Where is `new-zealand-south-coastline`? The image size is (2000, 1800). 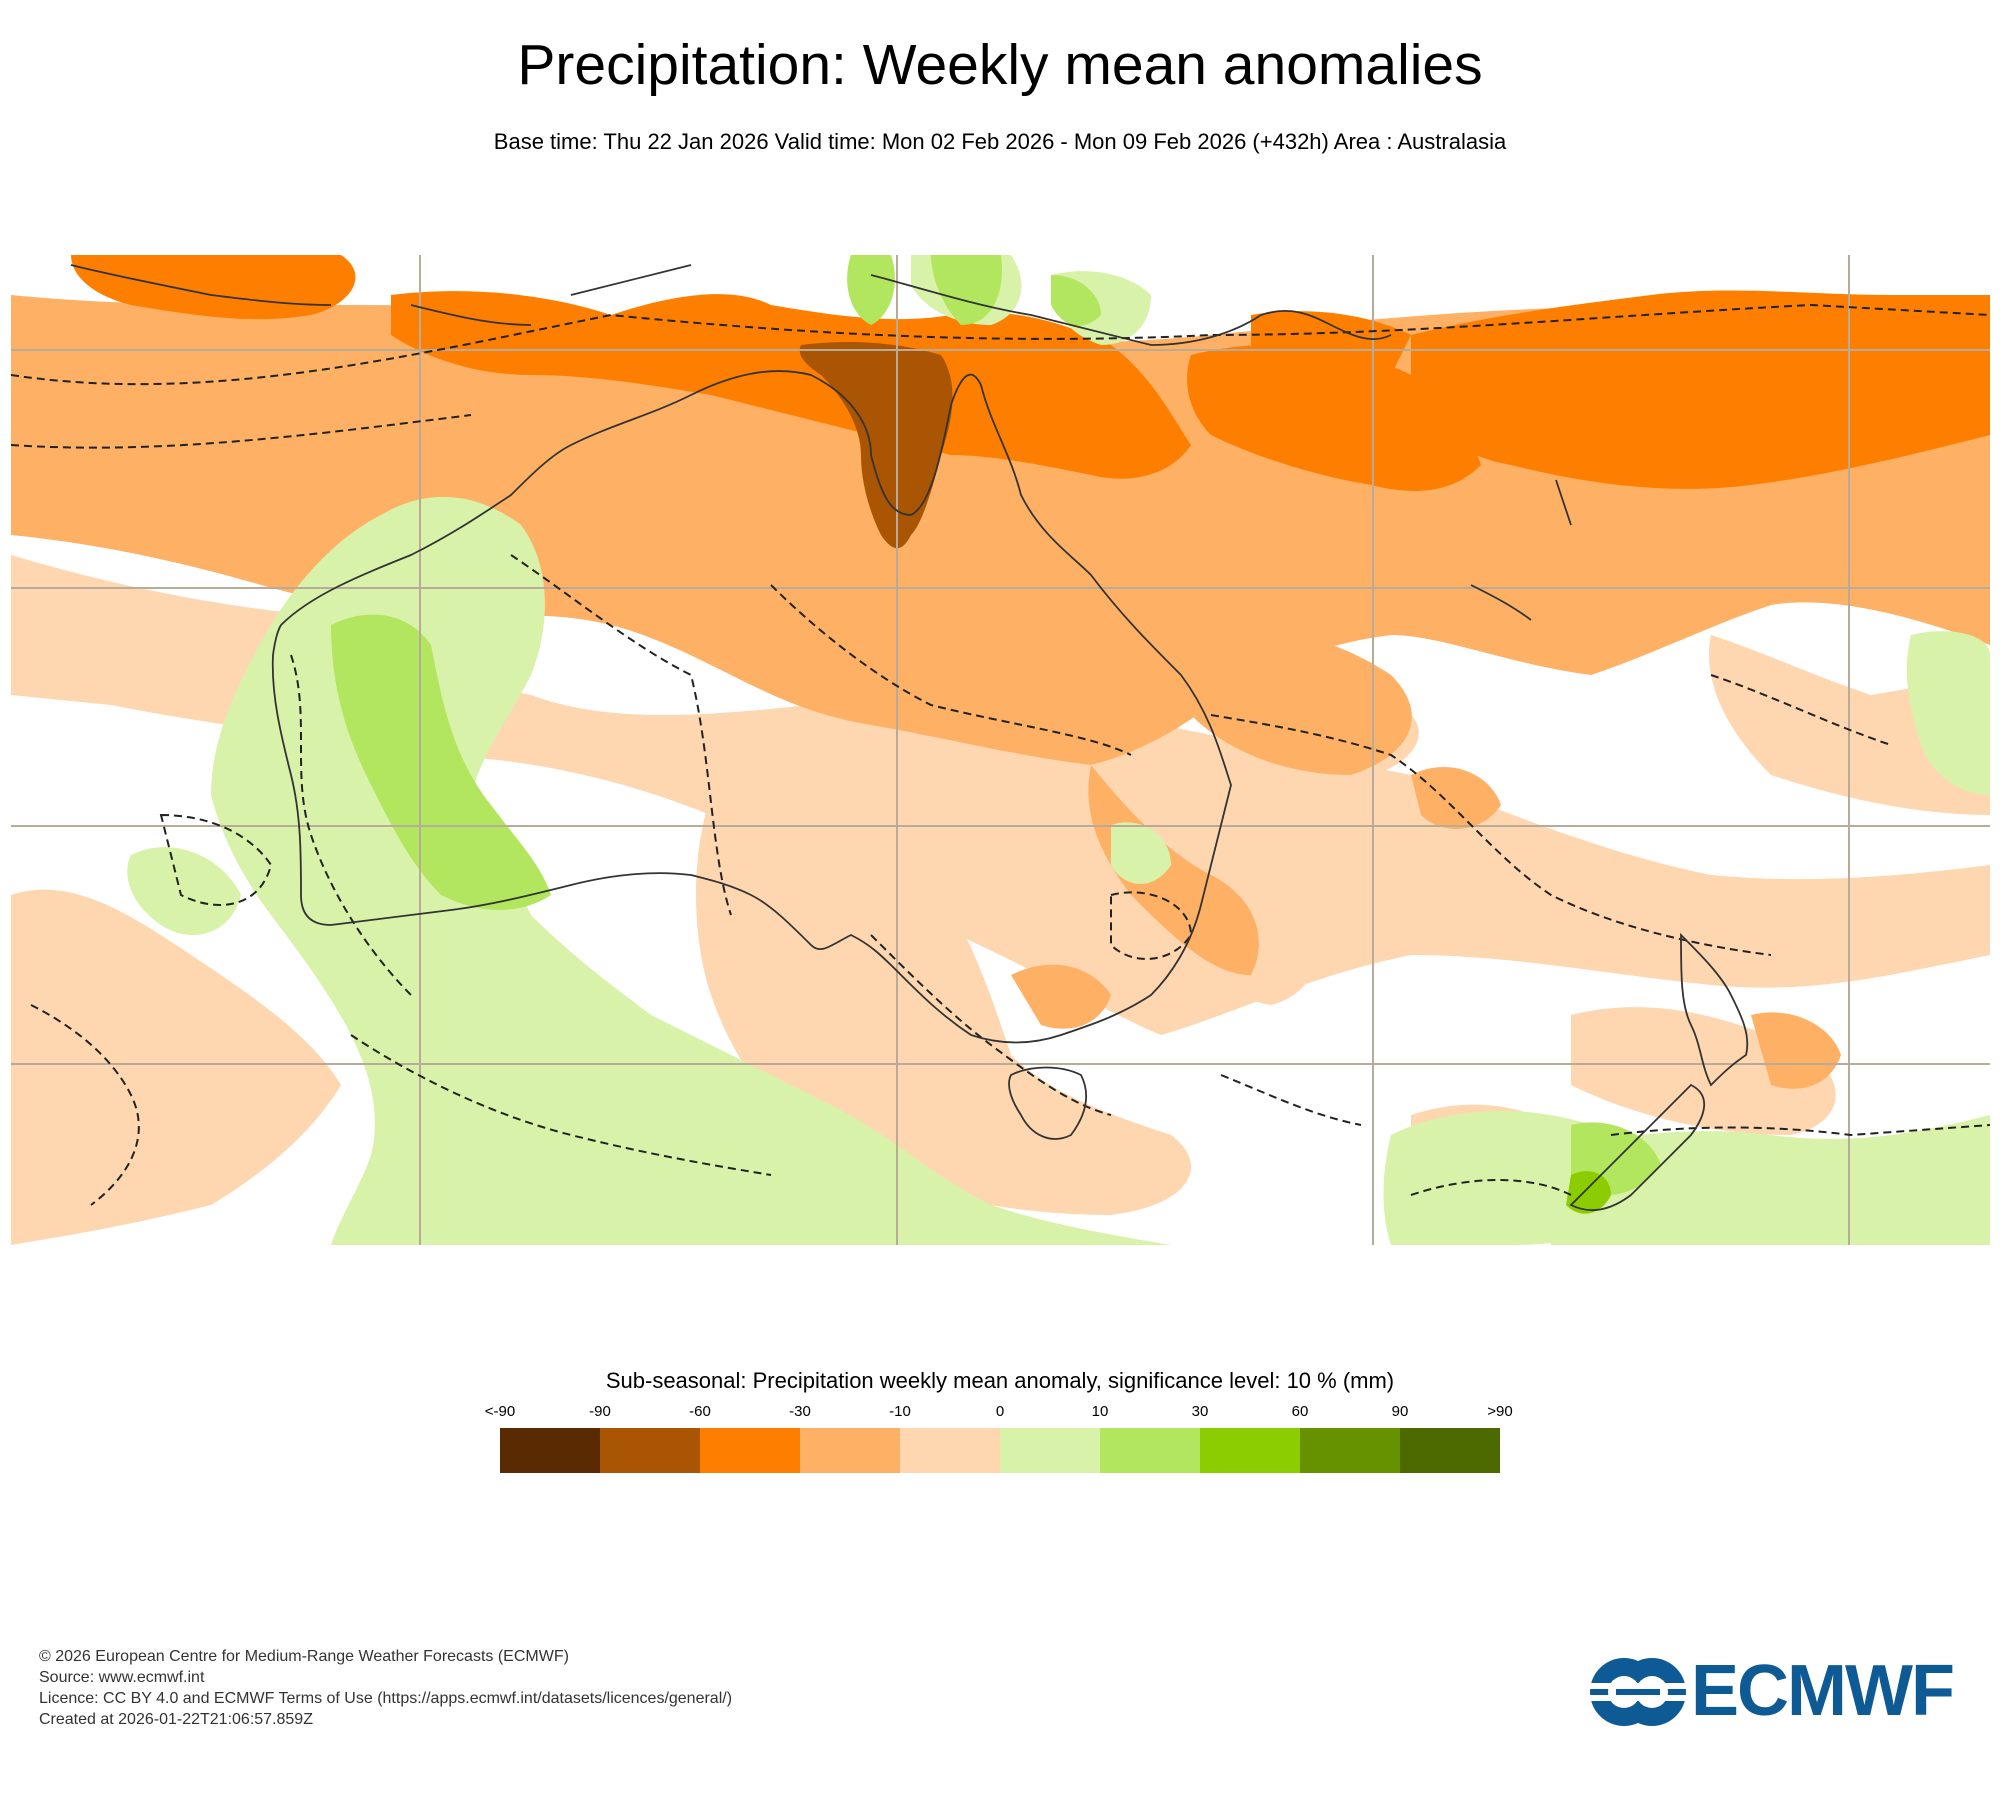 new-zealand-south-coastline is located at coordinates (1637, 1147).